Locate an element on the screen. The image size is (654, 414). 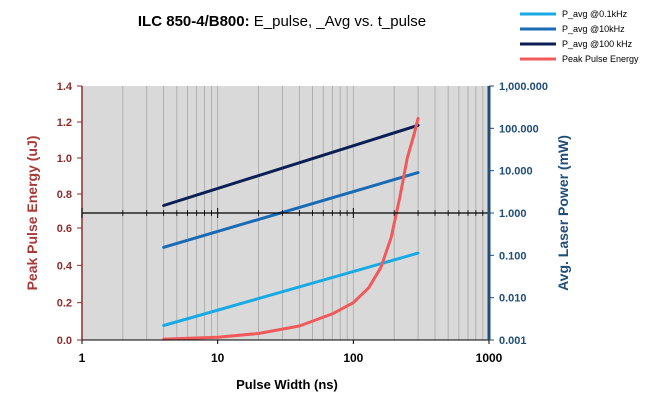
right-tick-label: 1.000 is located at coordinates (513, 214).